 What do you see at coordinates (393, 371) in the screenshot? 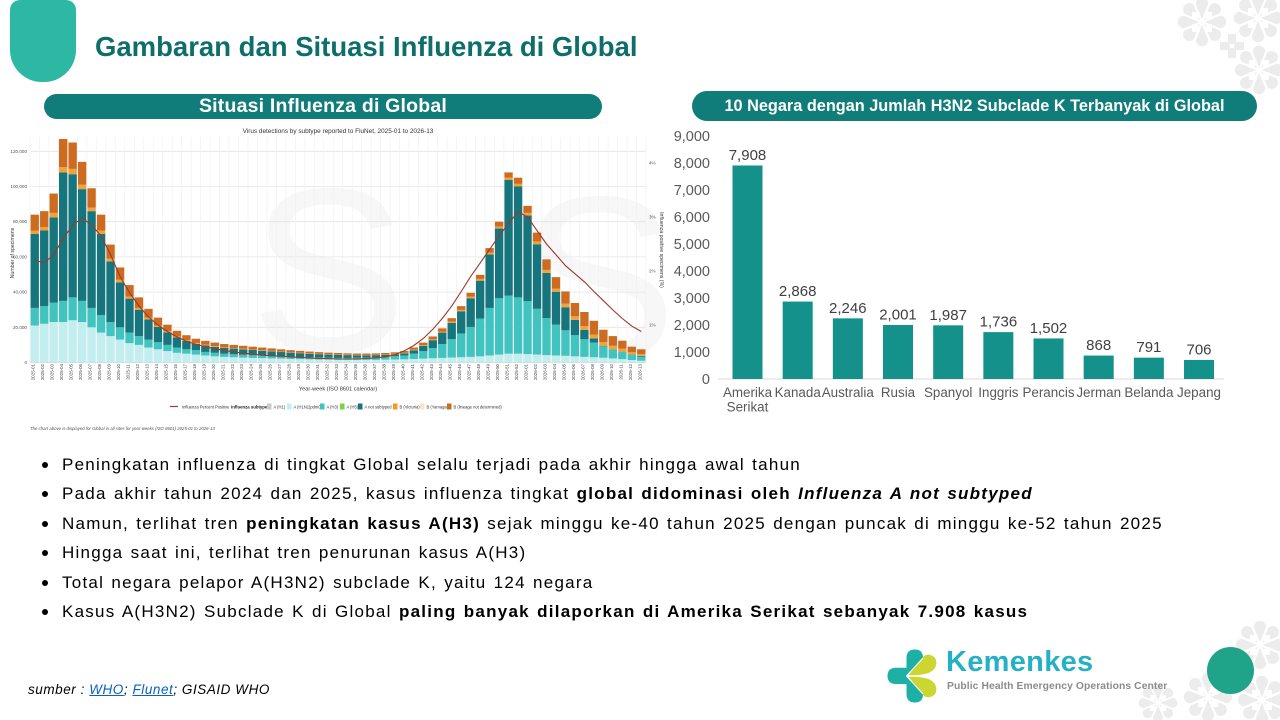
I see `svg-text: 2025-39` at bounding box center [393, 371].